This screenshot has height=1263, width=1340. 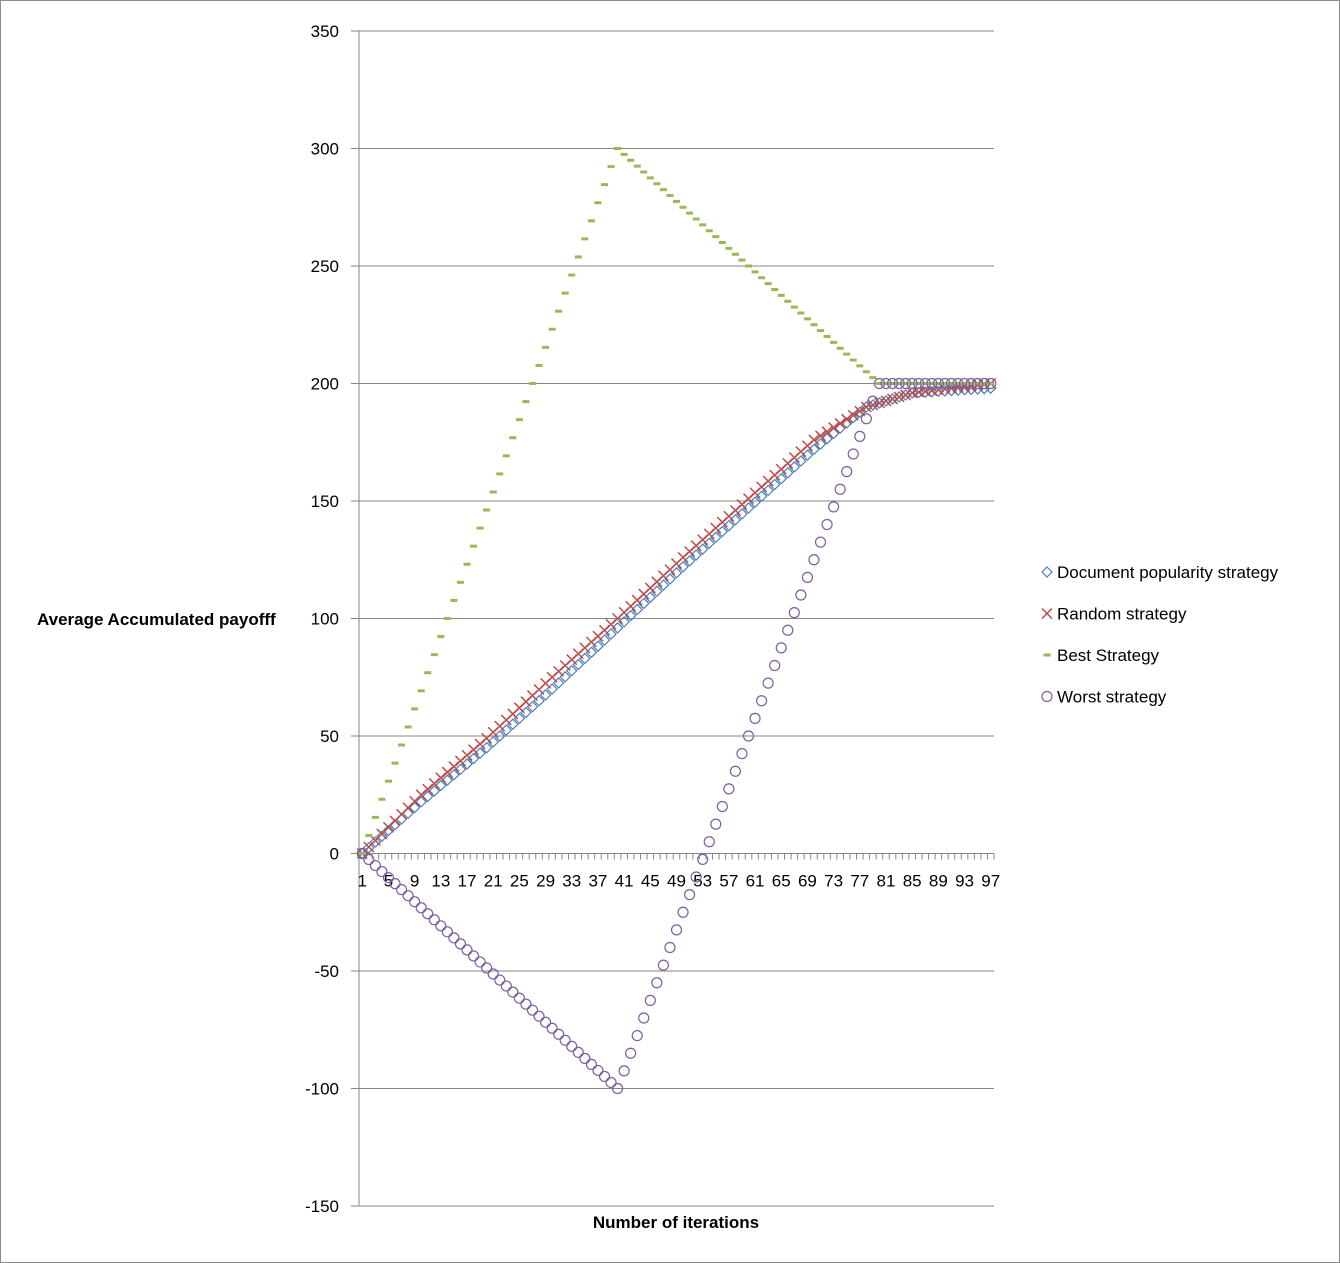 I want to click on x-tick-label: 29, so click(x=545, y=881).